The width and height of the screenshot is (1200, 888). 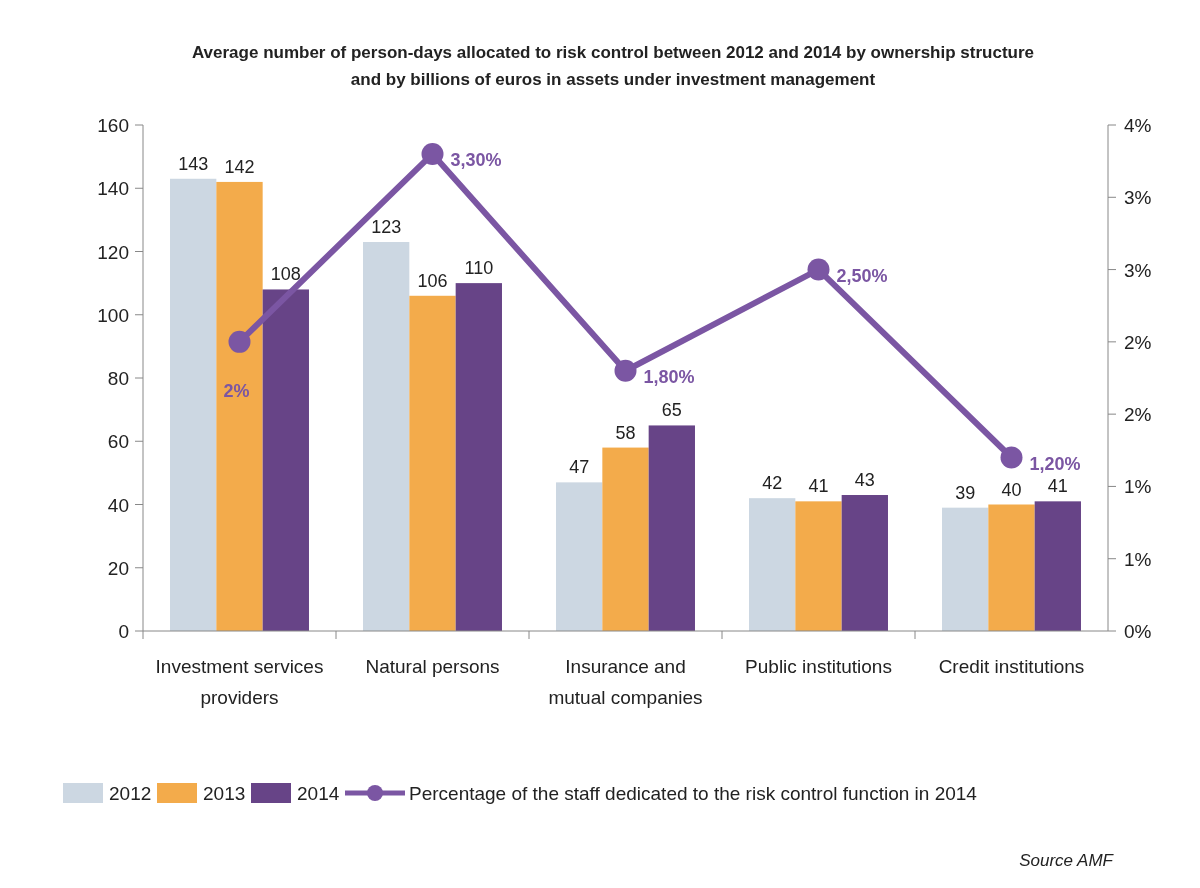 What do you see at coordinates (625, 432) in the screenshot?
I see `data-label: 58` at bounding box center [625, 432].